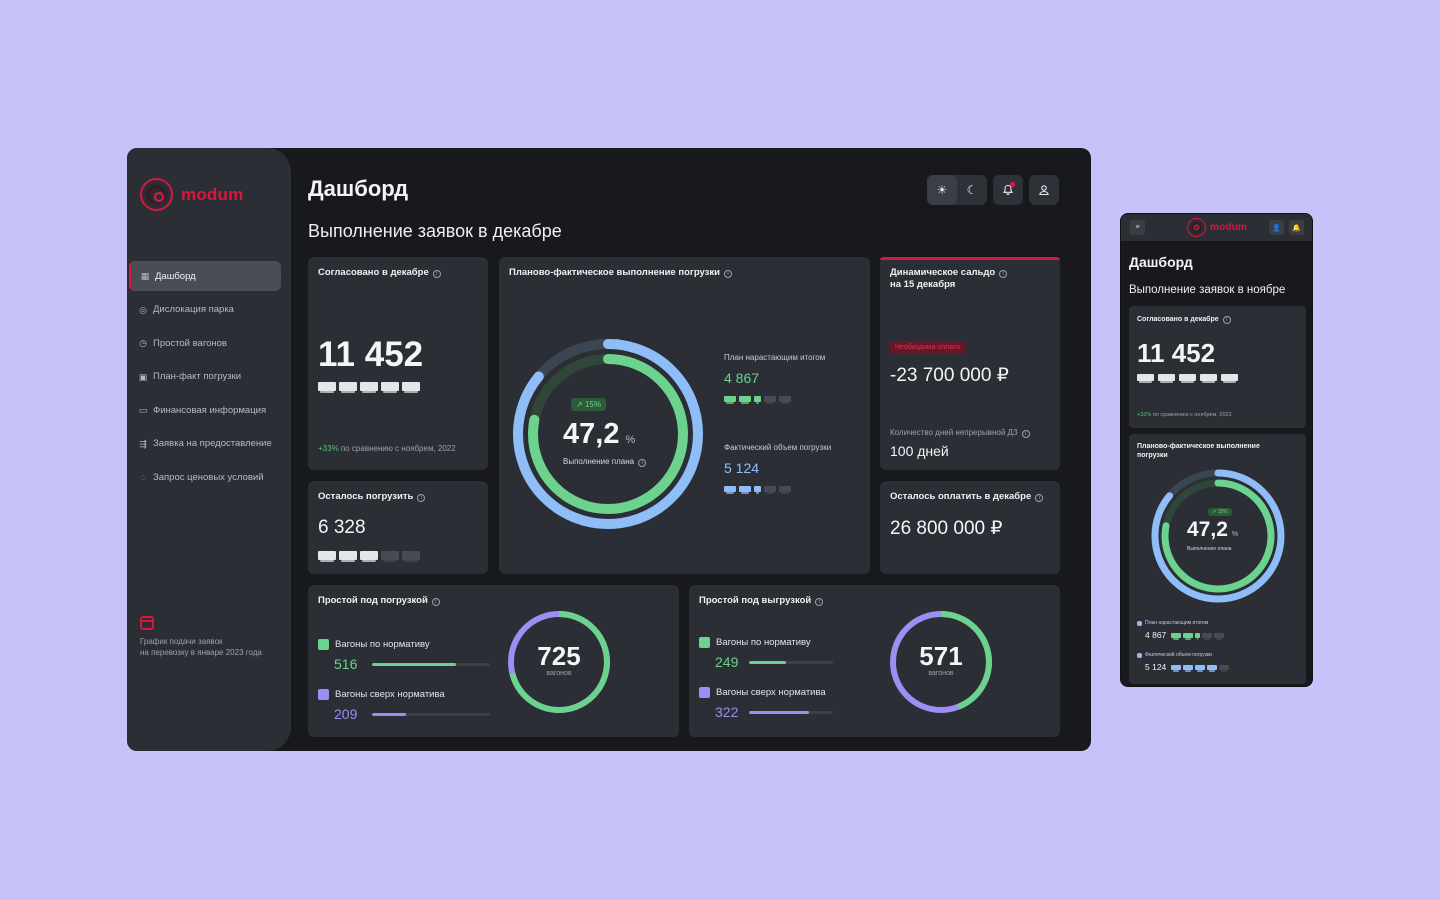 The image size is (1440, 900). Describe the element at coordinates (608, 434) in the screenshot. I see `gauge-fact-arc` at that location.